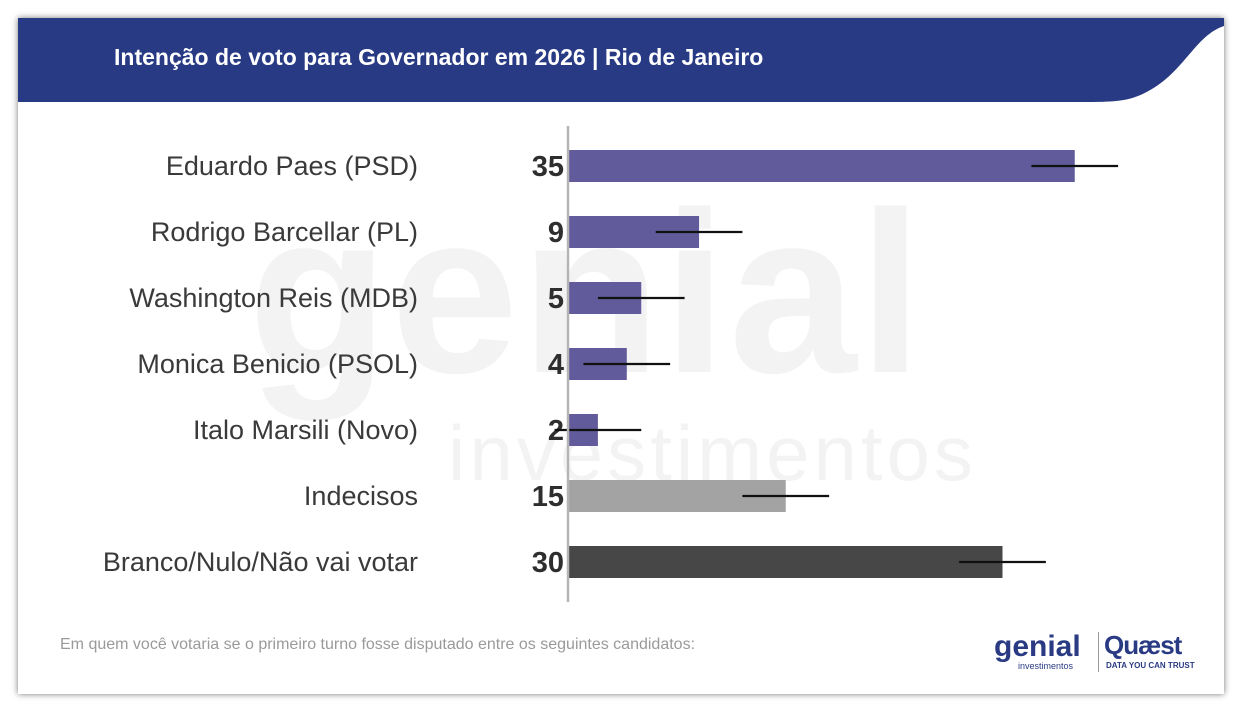 This screenshot has height=710, width=1244. I want to click on value-label: 15, so click(548, 497).